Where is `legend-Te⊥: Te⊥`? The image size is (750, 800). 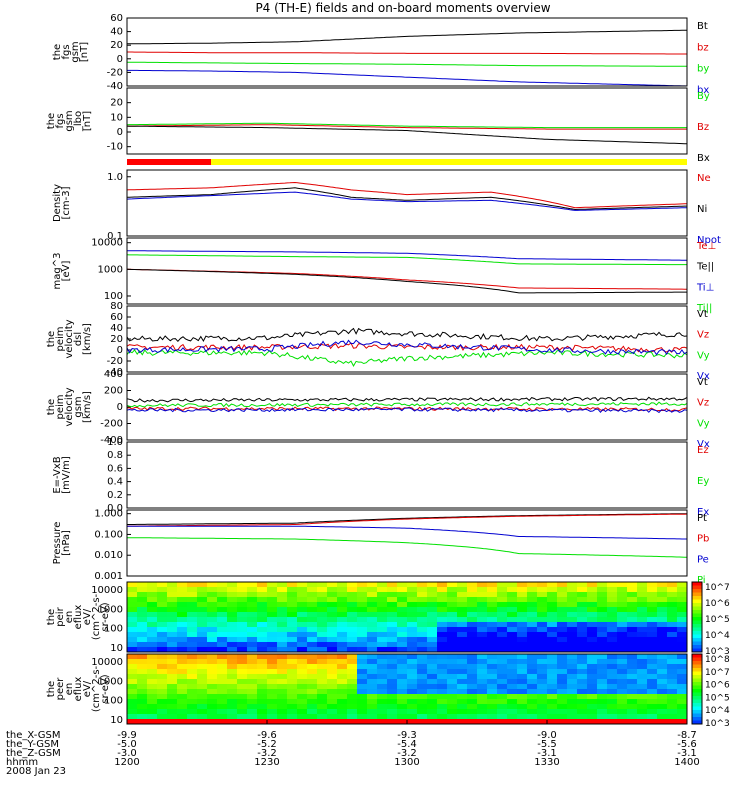
legend-Te⊥: Te⊥ is located at coordinates (706, 246).